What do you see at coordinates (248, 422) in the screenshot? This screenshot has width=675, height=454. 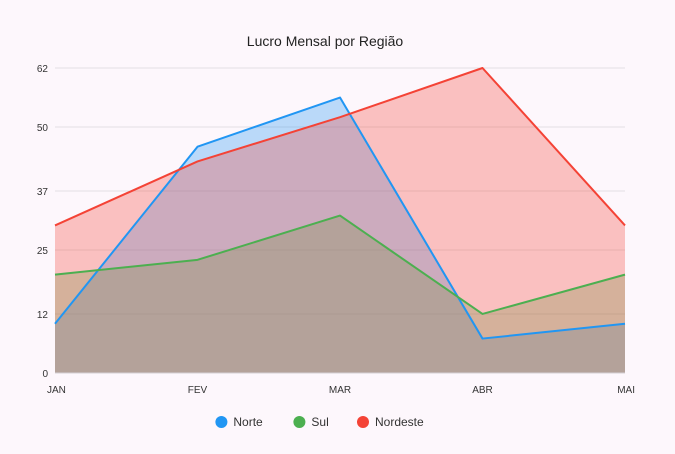 I see `legend-label: Norte` at bounding box center [248, 422].